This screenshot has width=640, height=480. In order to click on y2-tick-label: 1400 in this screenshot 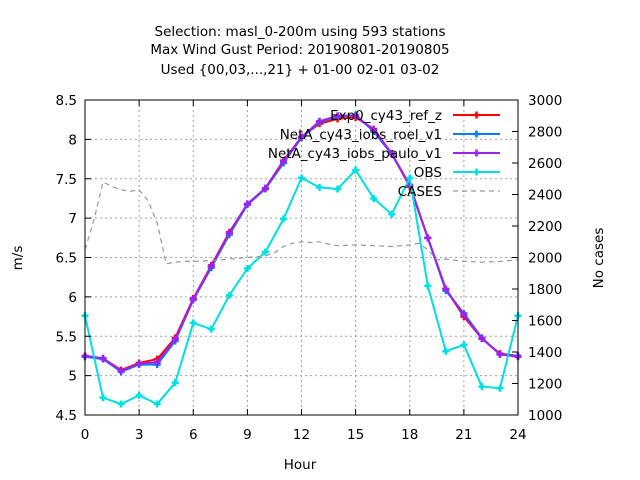, I will do `click(545, 353)`.